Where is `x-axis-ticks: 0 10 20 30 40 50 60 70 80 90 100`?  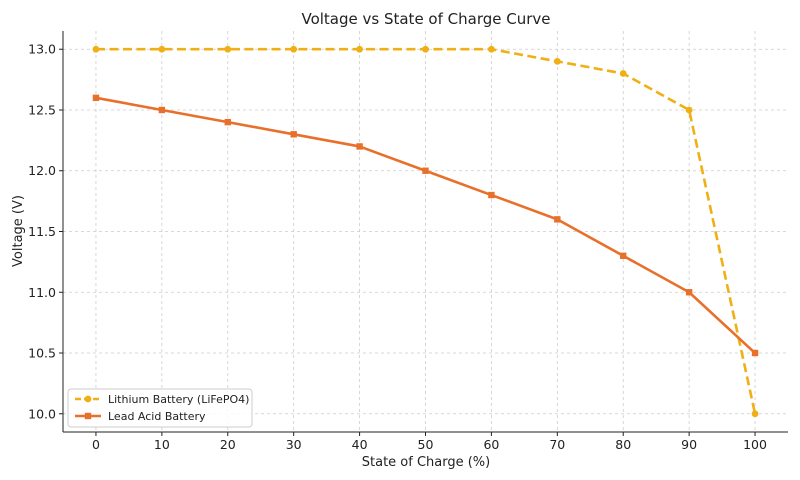 x-axis-ticks: 0 10 20 30 40 50 60 70 80 90 100 is located at coordinates (429, 442).